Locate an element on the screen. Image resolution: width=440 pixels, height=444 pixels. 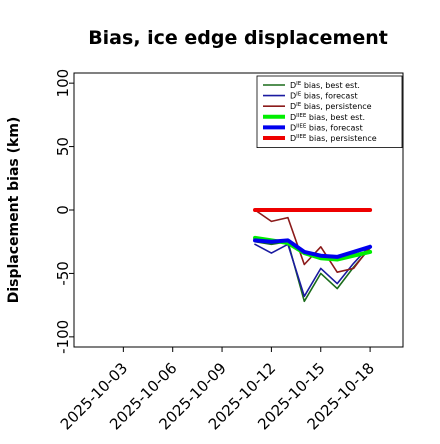
plot-area is located at coordinates (313, 255).